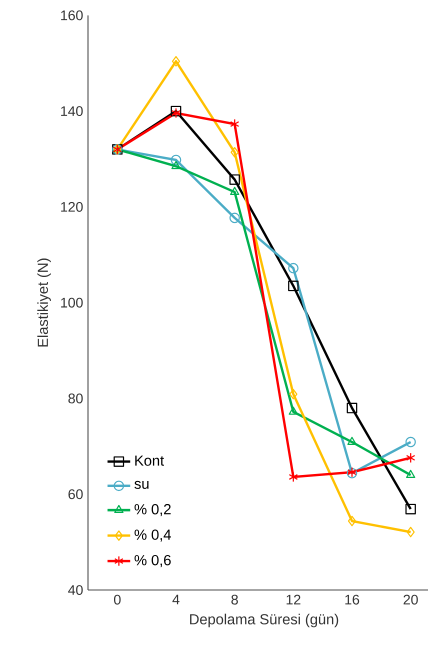 The height and width of the screenshot is (666, 428). Describe the element at coordinates (149, 461) in the screenshot. I see `legend-label: Kont` at that location.